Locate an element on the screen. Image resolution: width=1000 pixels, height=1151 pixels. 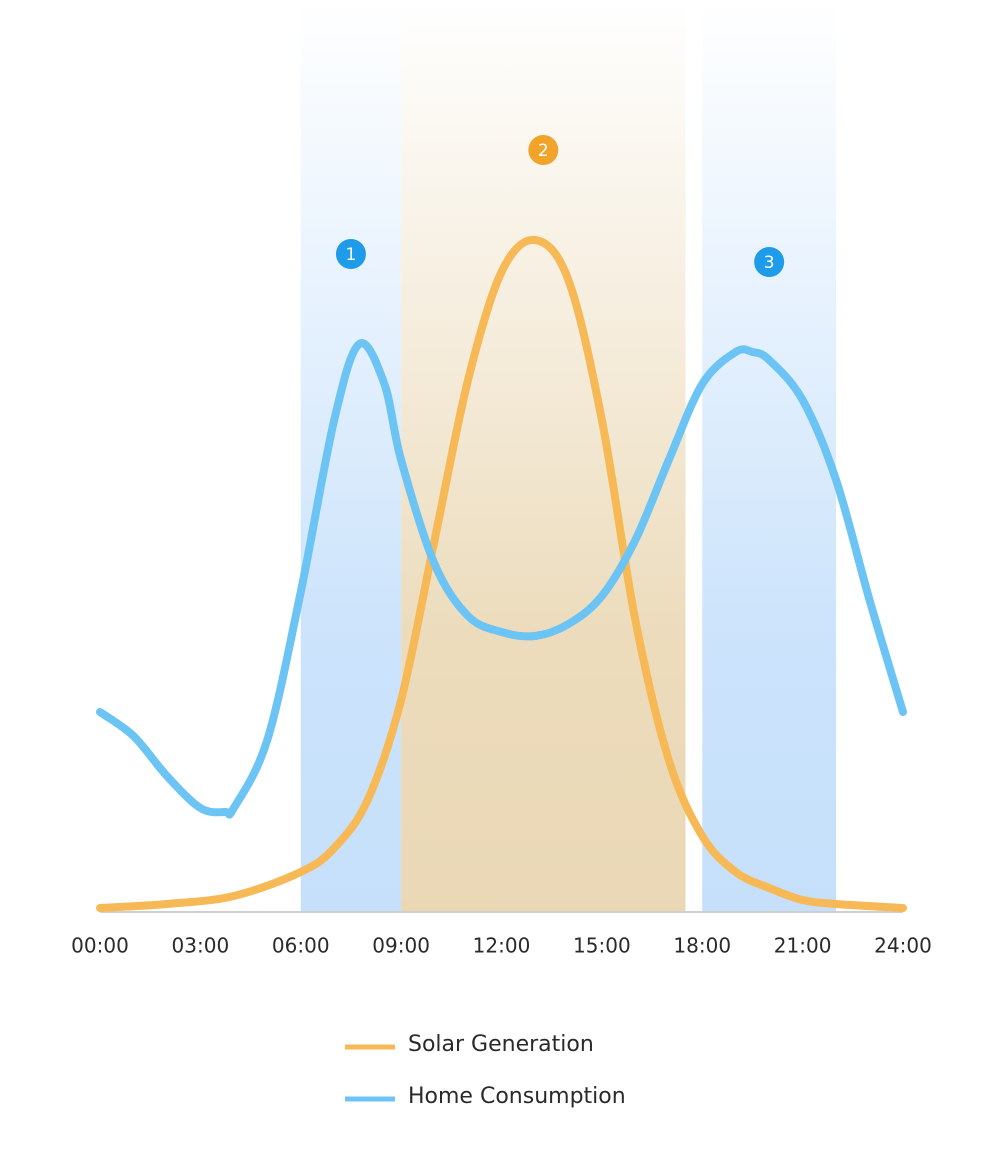
x-tick-label: 03:00 is located at coordinates (201, 946).